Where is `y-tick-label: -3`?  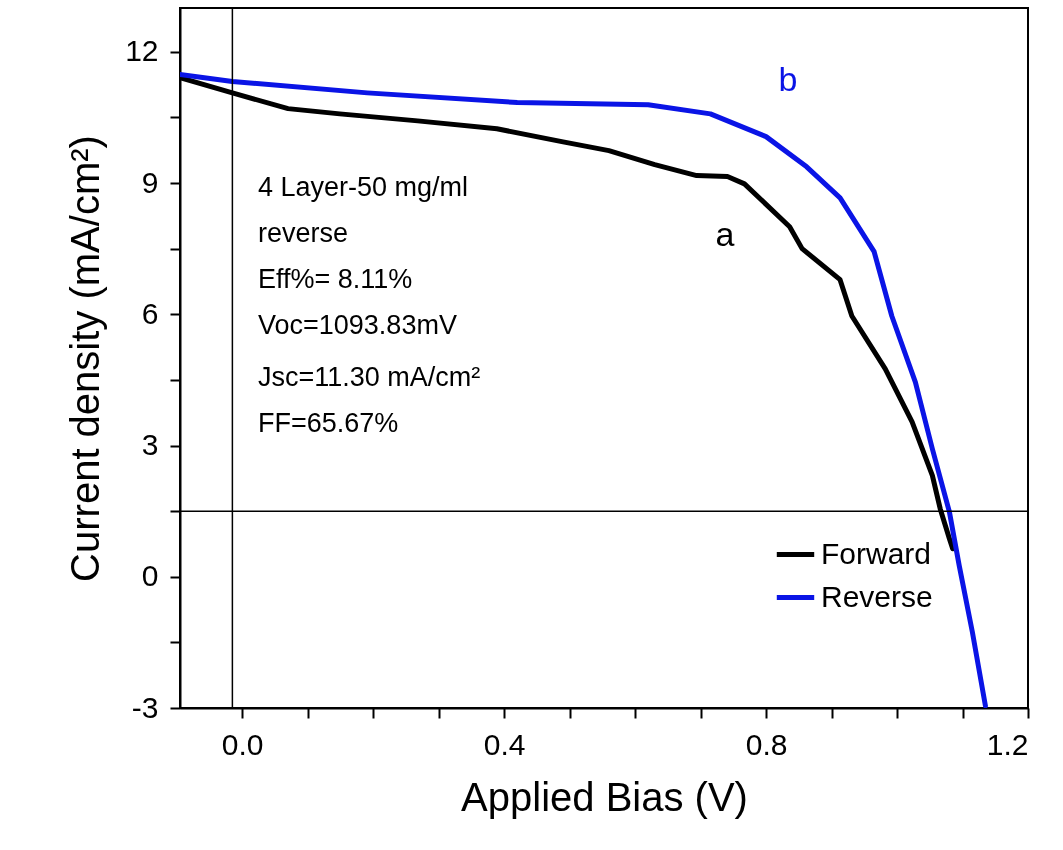
y-tick-label: -3 is located at coordinates (145, 707).